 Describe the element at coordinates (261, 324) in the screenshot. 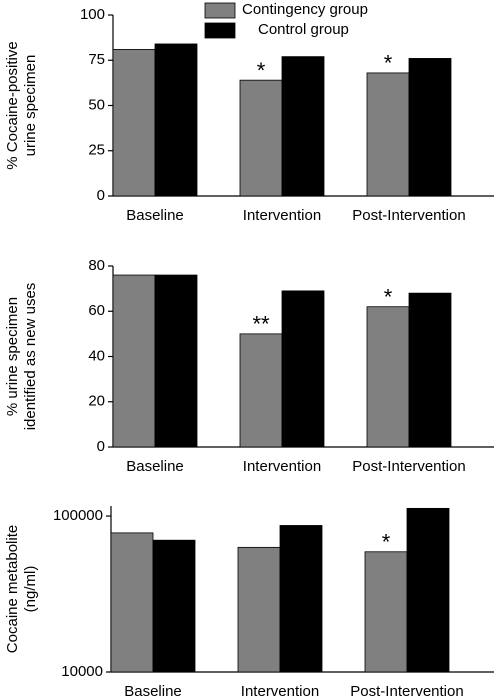

I see `significance-marker: **` at that location.